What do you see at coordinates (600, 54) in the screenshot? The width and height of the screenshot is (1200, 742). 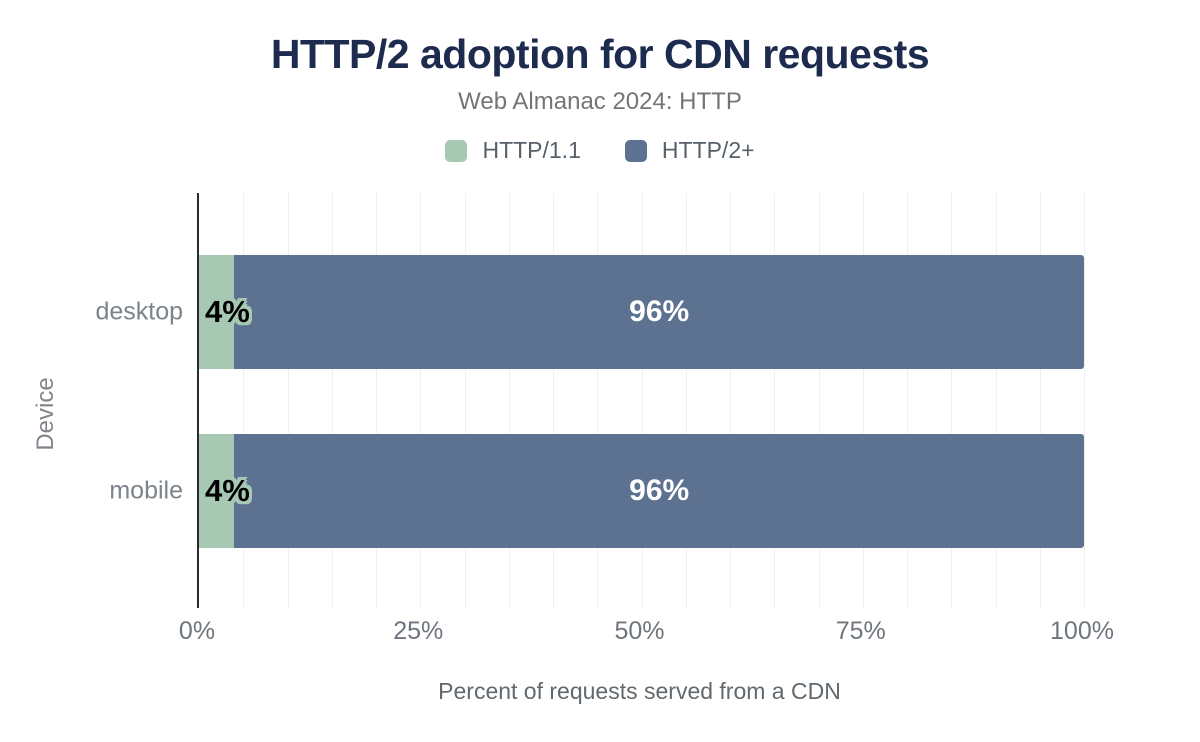 I see `chart-title: HTTP/2 adoption for CDN requests` at bounding box center [600, 54].